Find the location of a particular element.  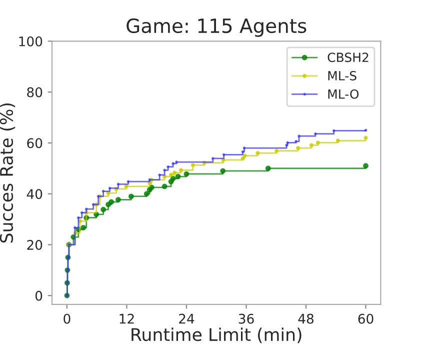

legend-label: CBSH2 is located at coordinates (348, 57).